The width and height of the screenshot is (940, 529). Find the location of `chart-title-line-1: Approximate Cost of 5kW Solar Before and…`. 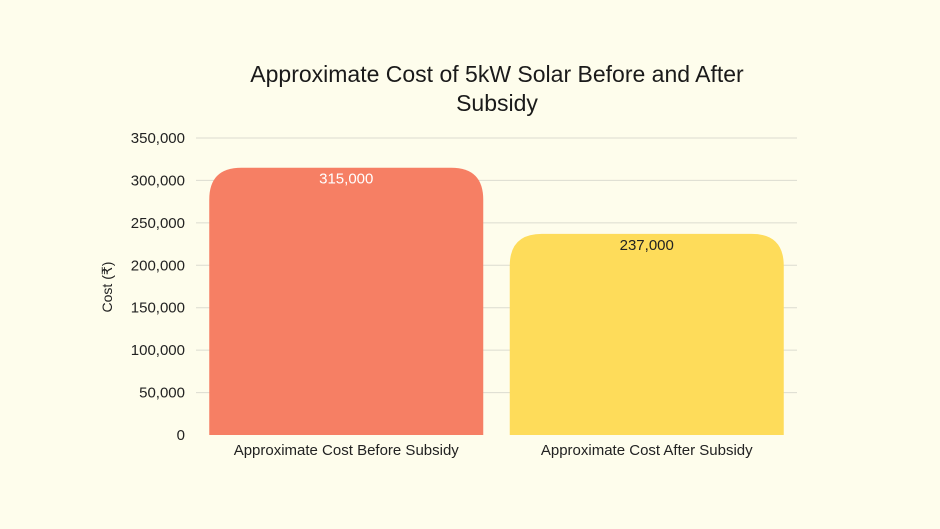

chart-title-line-1: Approximate Cost of 5kW Solar Before and… is located at coordinates (497, 74).